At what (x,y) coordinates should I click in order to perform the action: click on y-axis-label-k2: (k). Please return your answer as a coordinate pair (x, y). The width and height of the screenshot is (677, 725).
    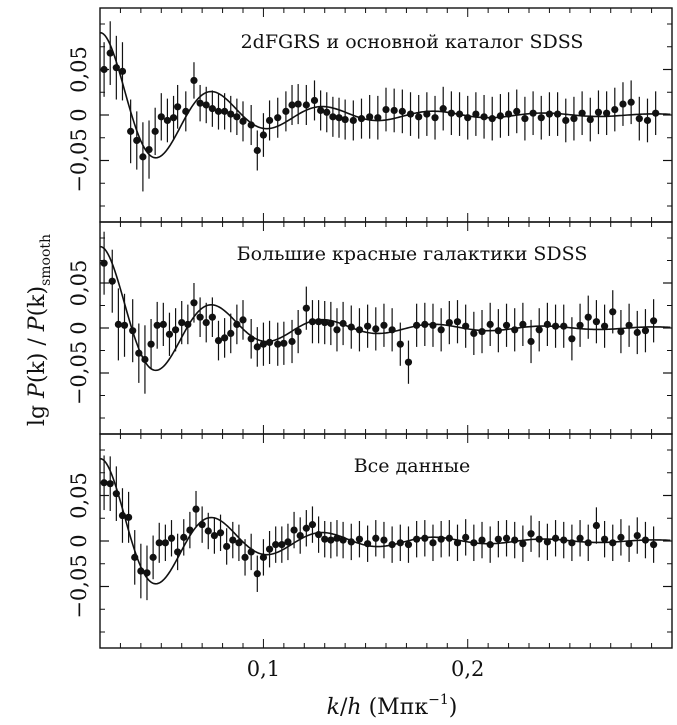
    Looking at the image, I should click on (37, 301).